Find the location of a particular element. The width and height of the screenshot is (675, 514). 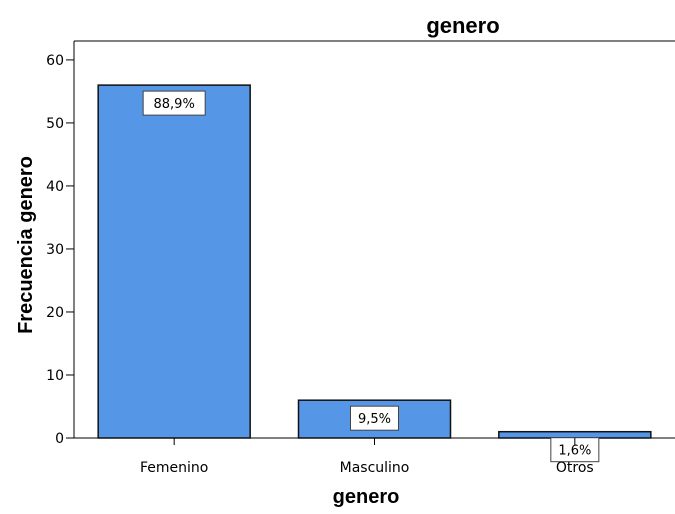

y-tick-label: 40 is located at coordinates (55, 187).